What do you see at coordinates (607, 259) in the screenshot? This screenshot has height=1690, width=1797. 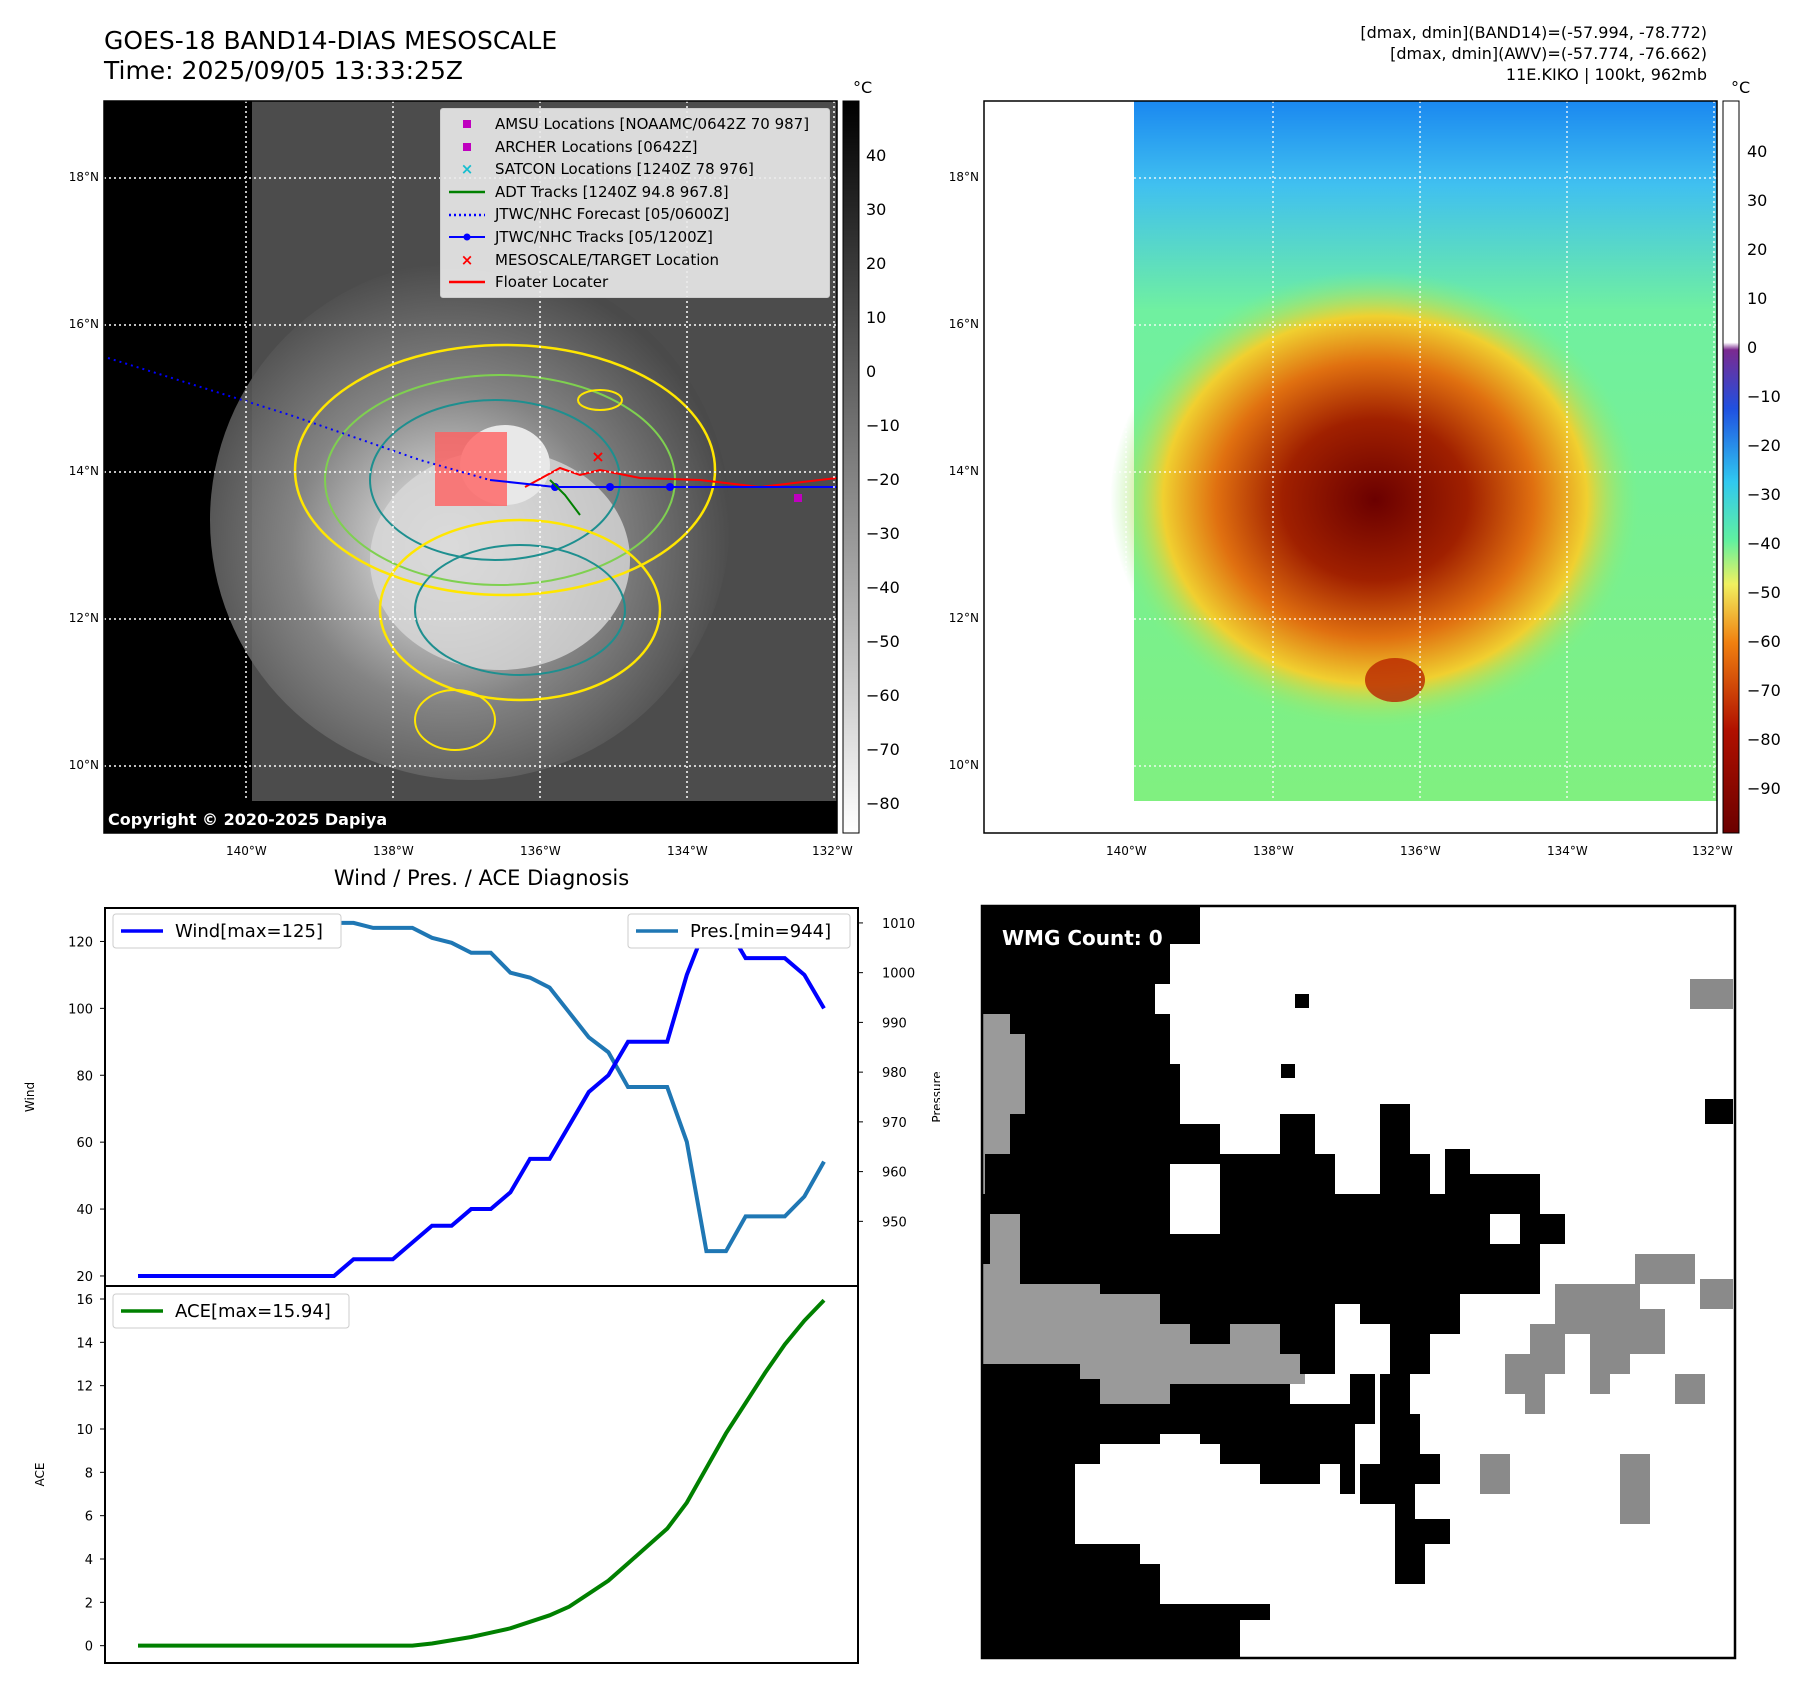 I see `legend-label: MESOSCALE/TARGET Location` at bounding box center [607, 259].